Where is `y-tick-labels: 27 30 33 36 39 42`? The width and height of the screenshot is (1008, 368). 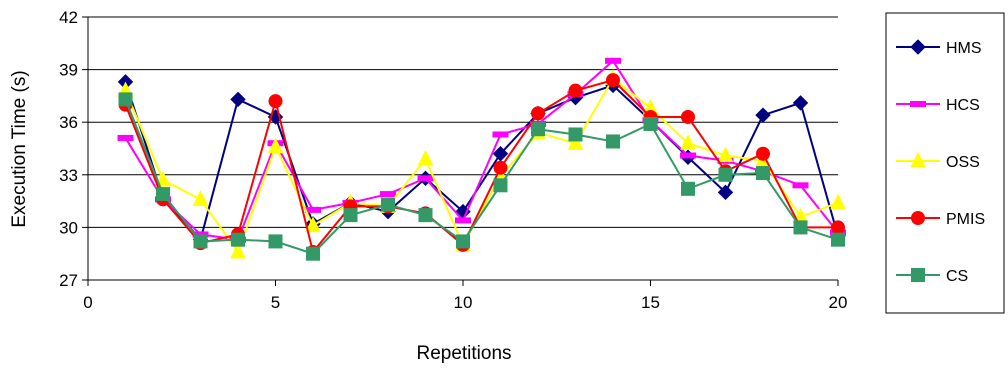
y-tick-labels: 27 30 33 36 39 42 is located at coordinates (68, 149).